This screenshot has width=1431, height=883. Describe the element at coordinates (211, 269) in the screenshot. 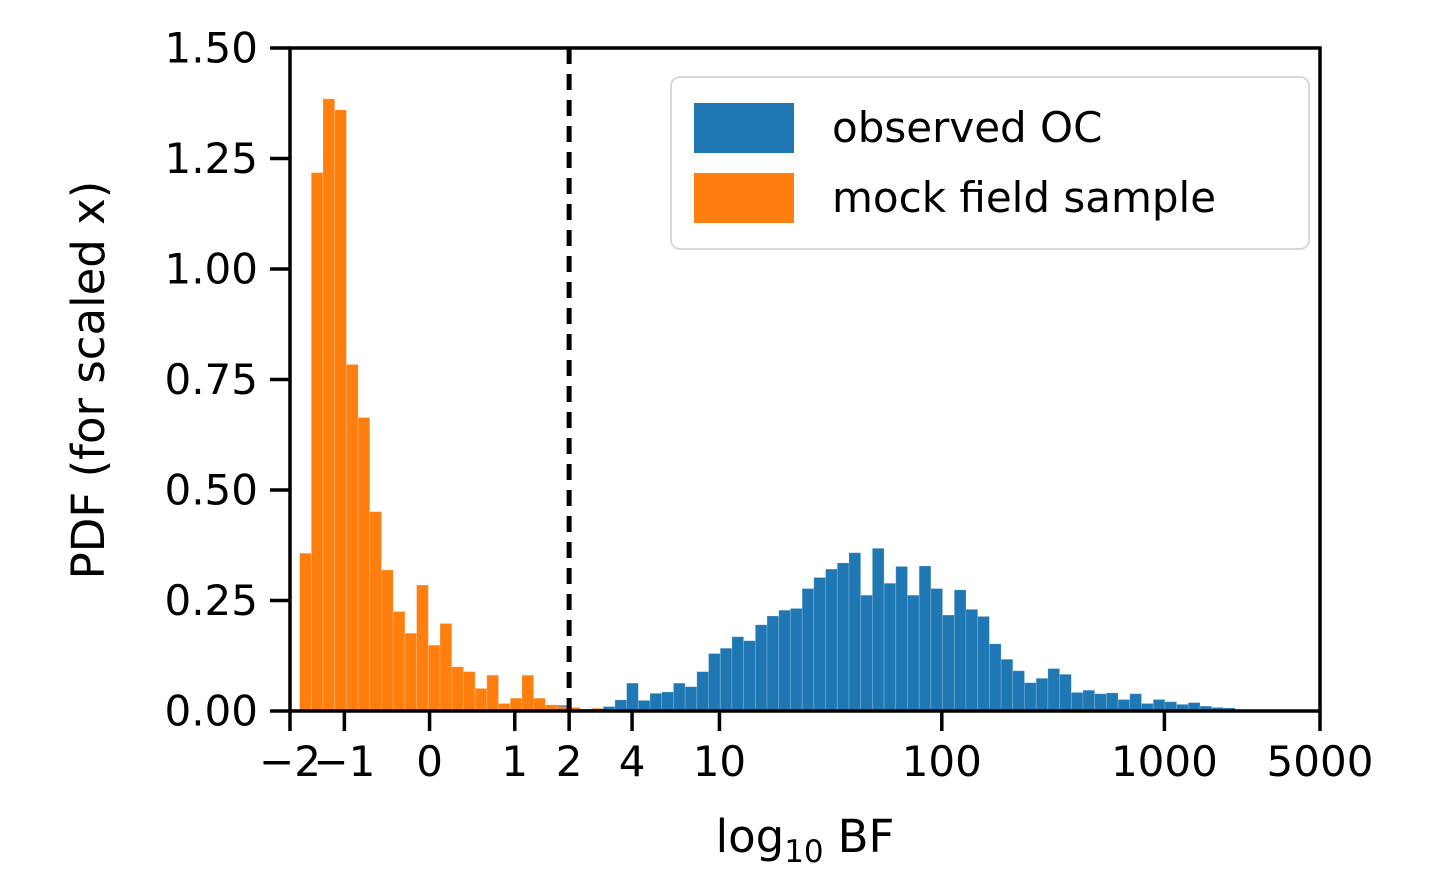

I see `y-tick-label: 1.00` at that location.